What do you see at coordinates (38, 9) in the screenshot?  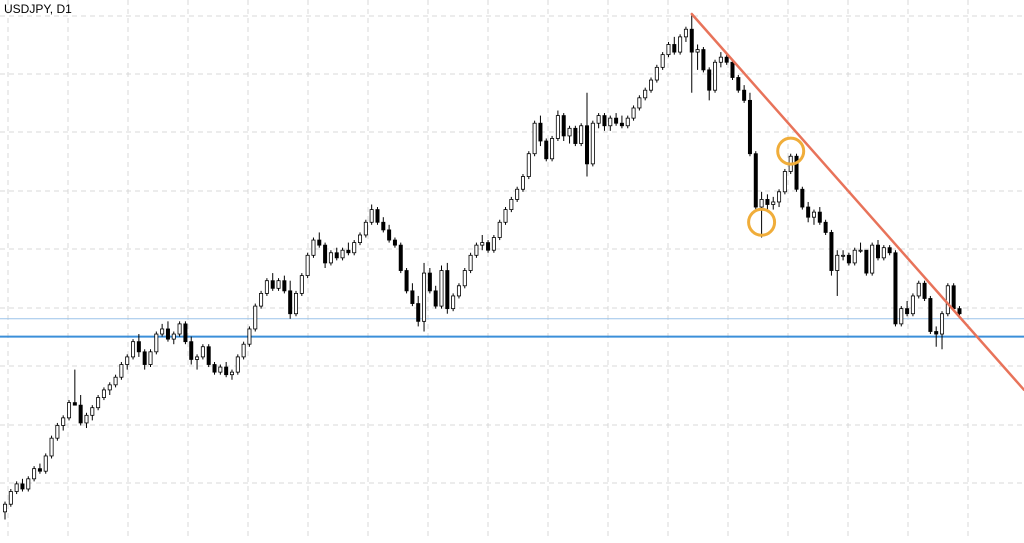 I see `chart-title: USDJPY, D1` at bounding box center [38, 9].